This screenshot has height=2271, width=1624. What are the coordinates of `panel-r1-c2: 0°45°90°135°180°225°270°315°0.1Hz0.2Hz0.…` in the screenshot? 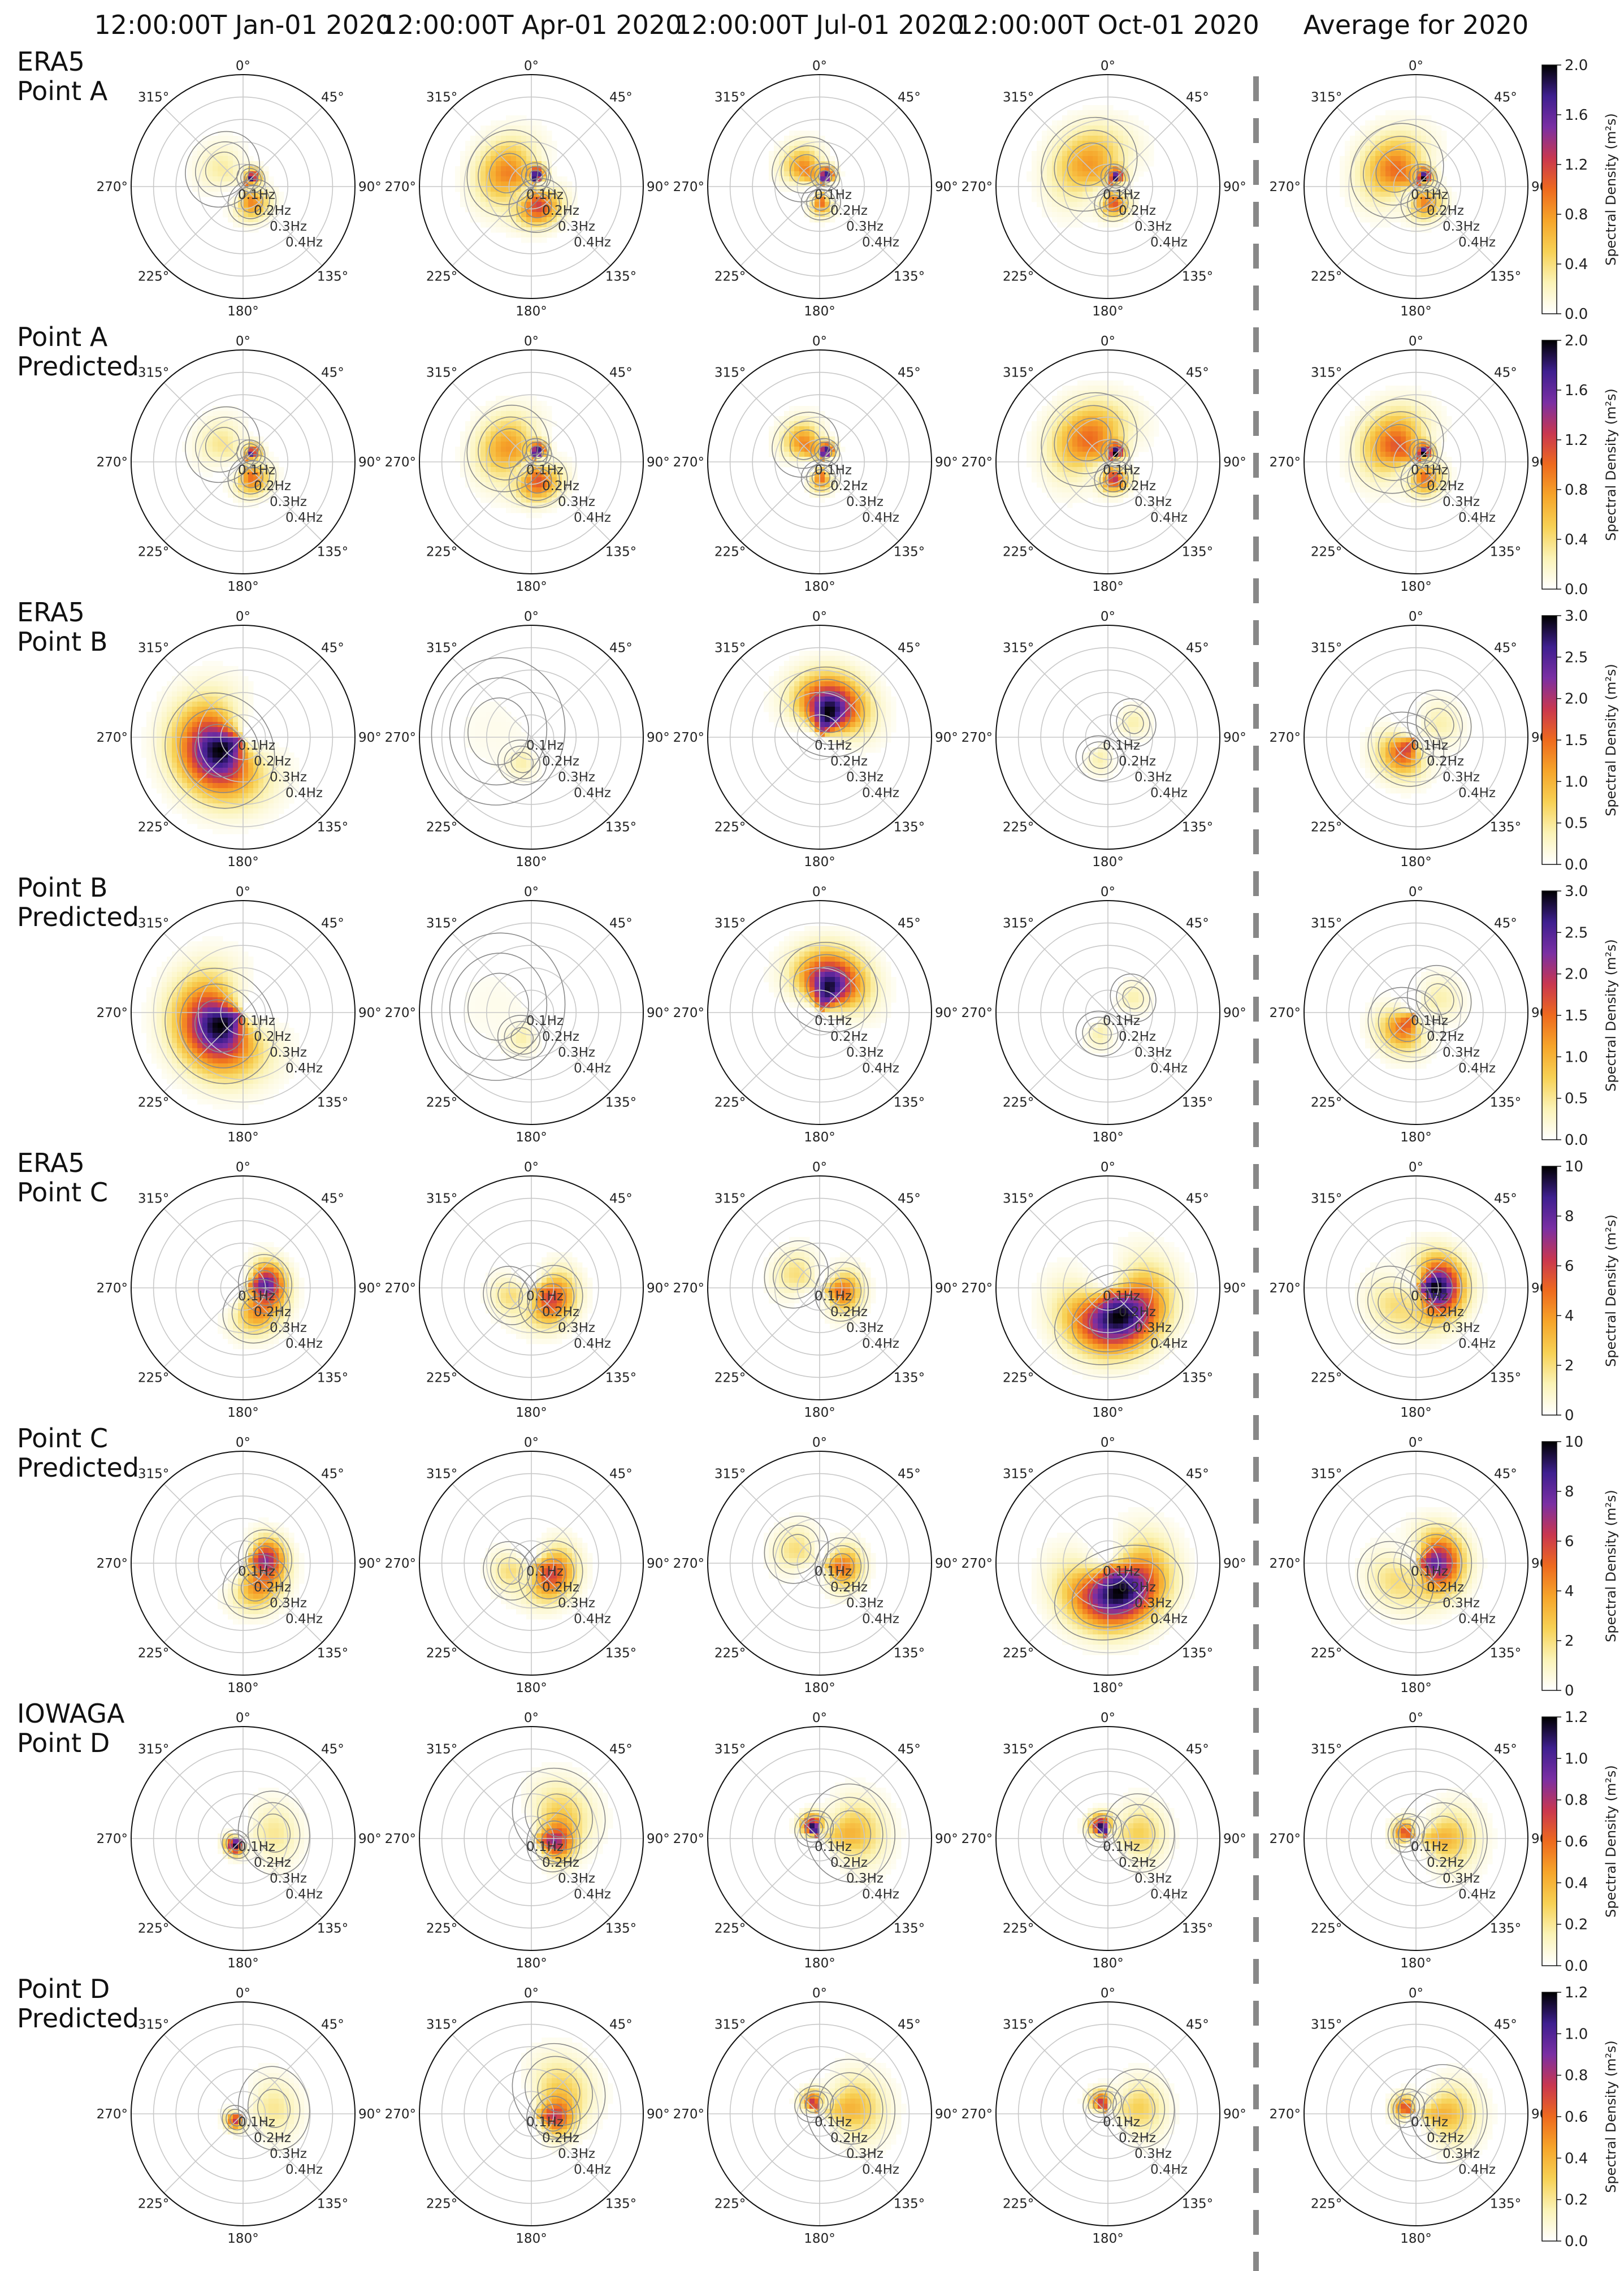 It's located at (527, 189).